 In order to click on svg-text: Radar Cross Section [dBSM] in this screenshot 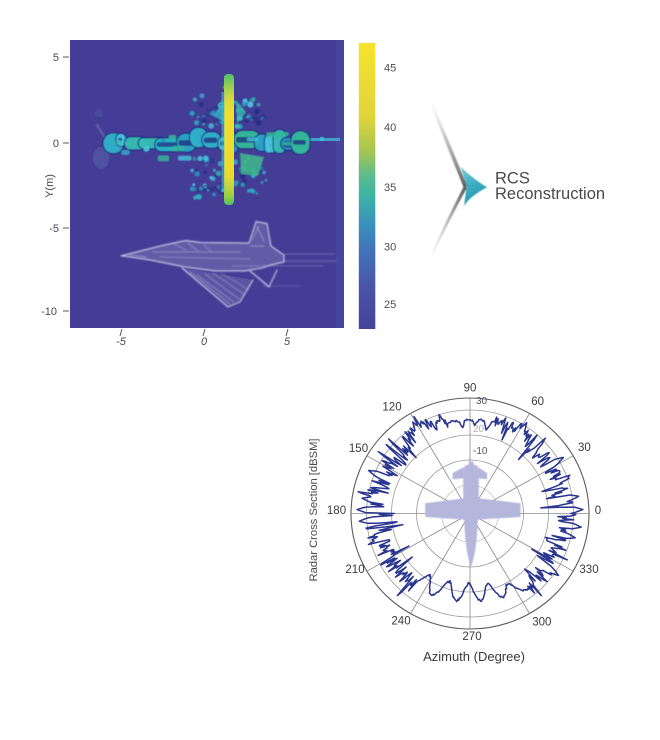, I will do `click(314, 509)`.